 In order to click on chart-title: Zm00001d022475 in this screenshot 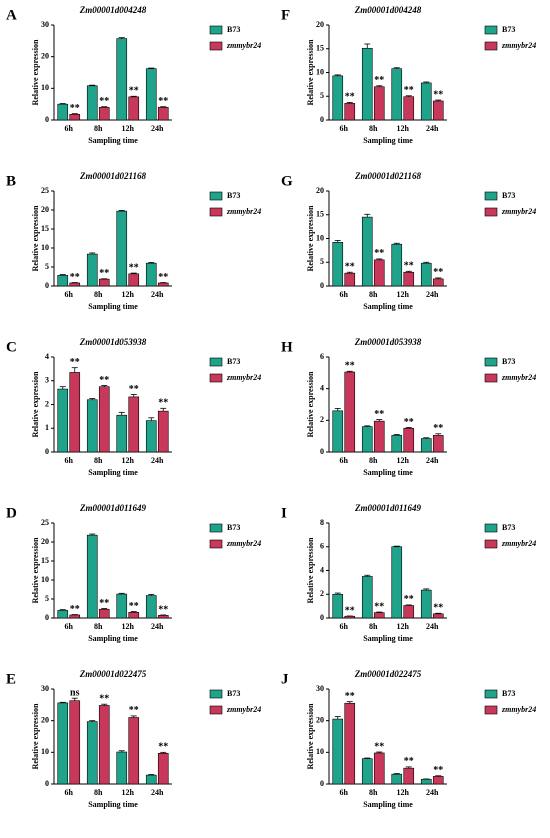, I will do `click(388, 674)`.